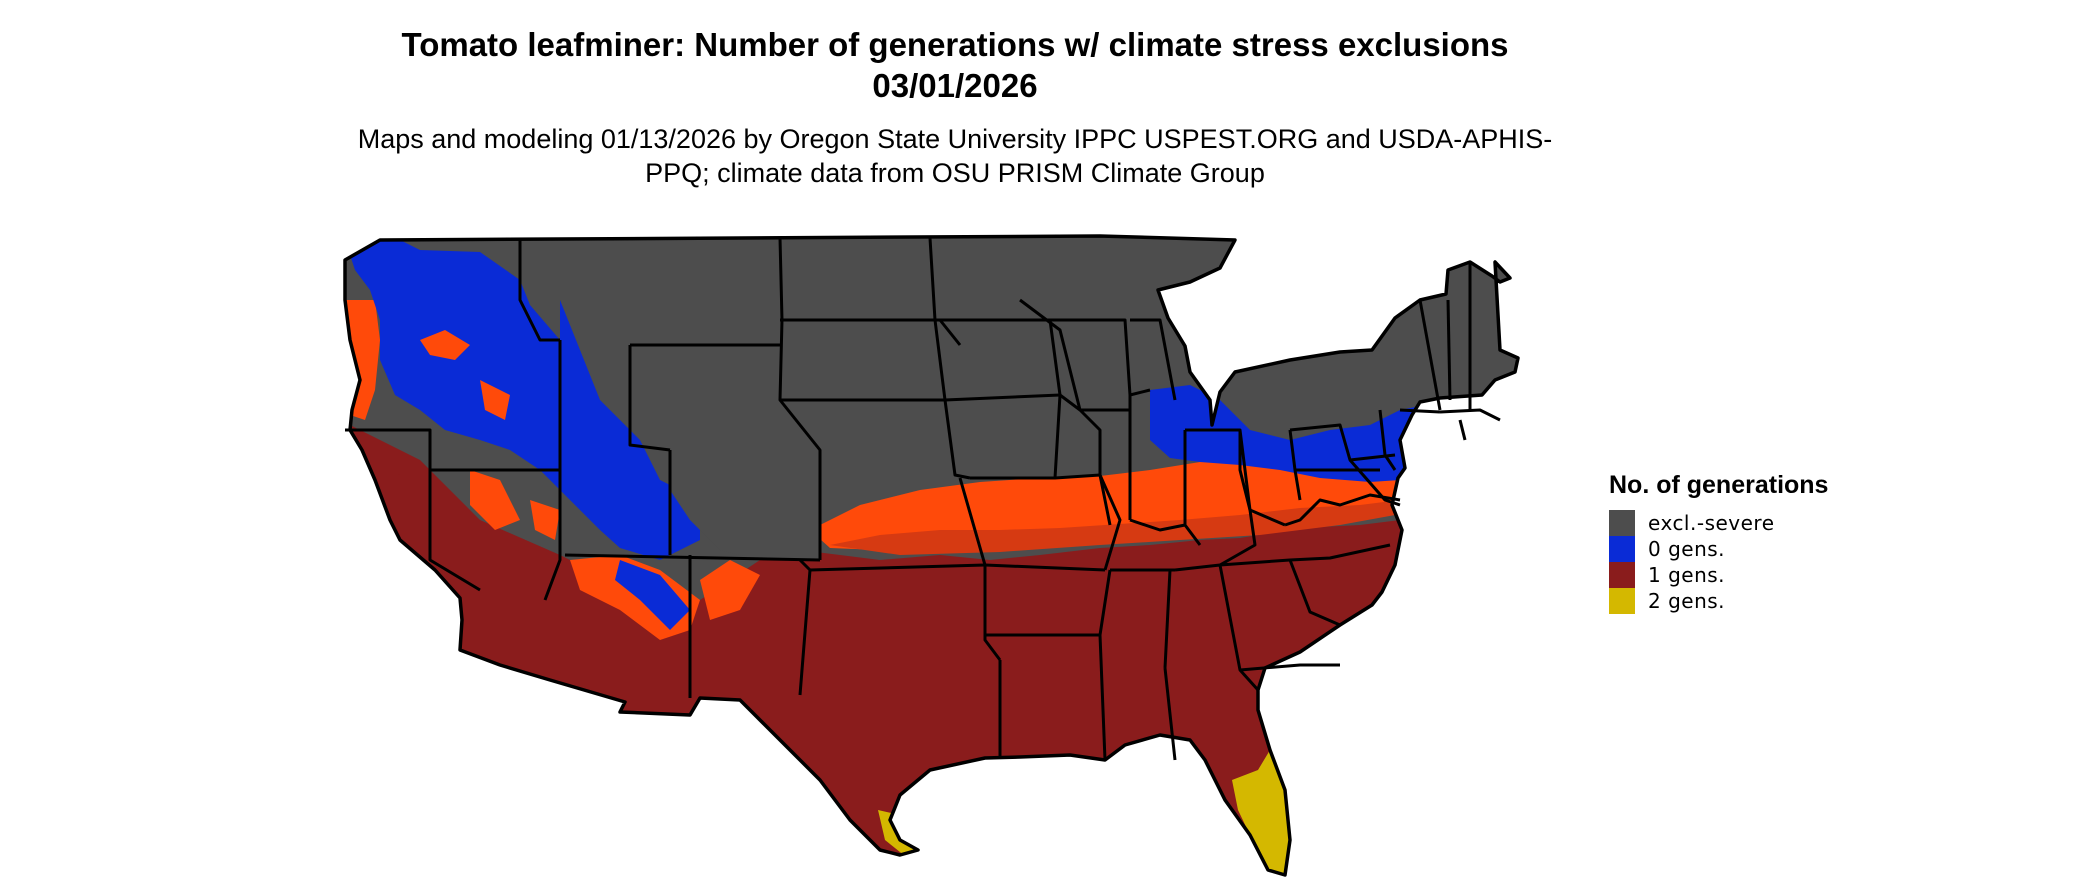 The height and width of the screenshot is (892, 2100). I want to click on legend-item-0-gens: 0 gens., so click(1729, 549).